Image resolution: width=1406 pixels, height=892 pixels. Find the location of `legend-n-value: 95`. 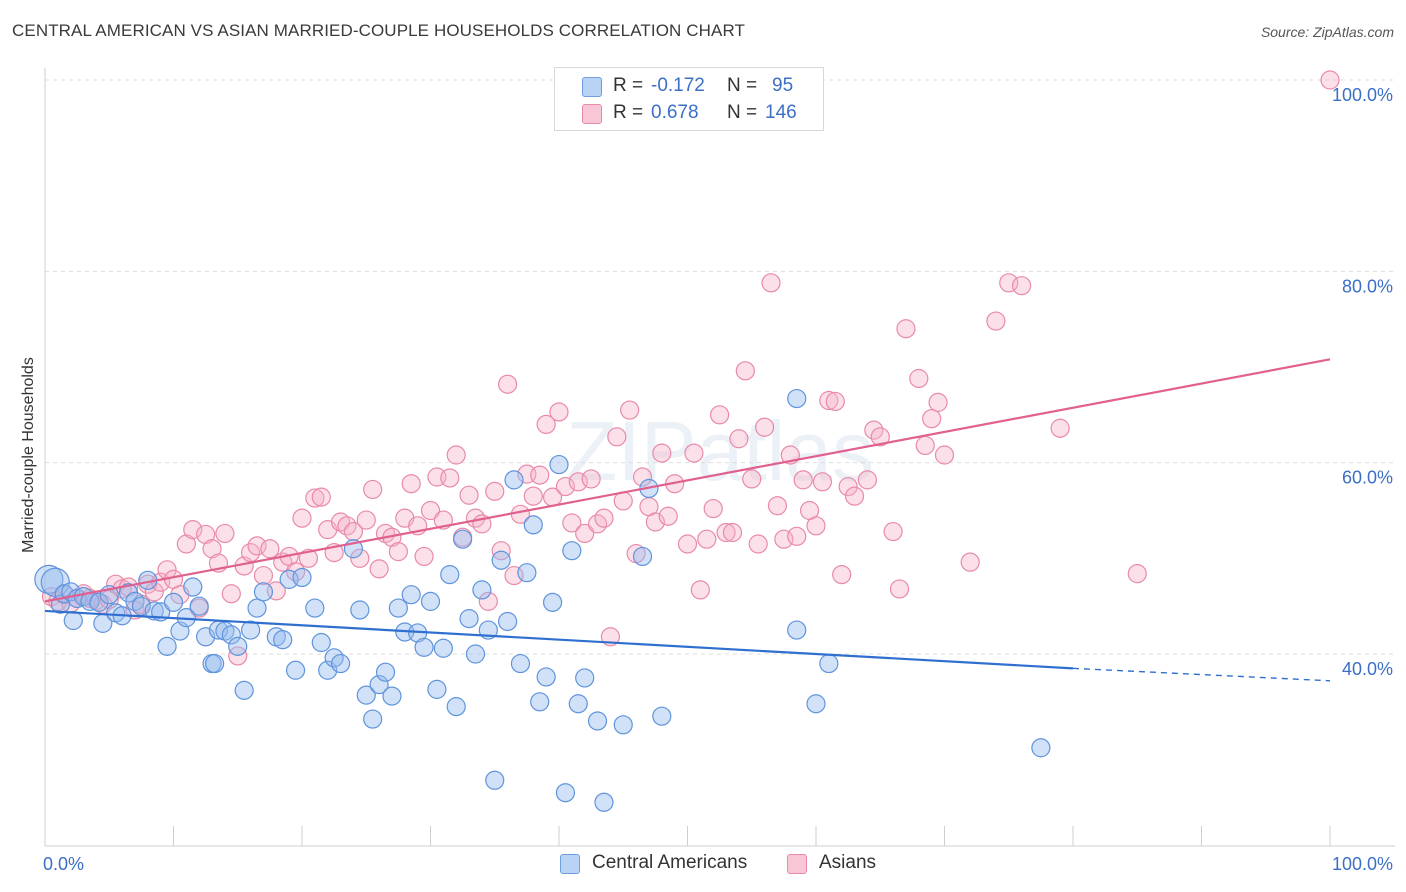

legend-n-value: 95 is located at coordinates (783, 85).